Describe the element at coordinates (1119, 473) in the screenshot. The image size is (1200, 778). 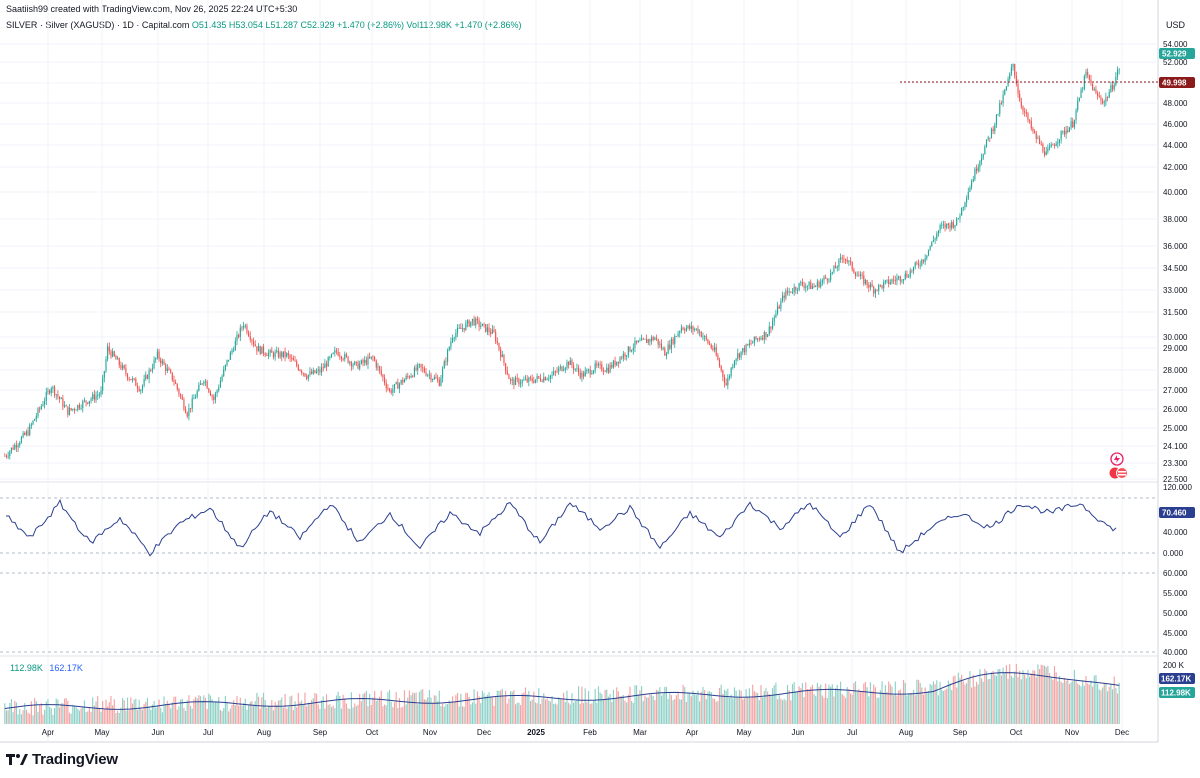
I see `flag-icon` at that location.